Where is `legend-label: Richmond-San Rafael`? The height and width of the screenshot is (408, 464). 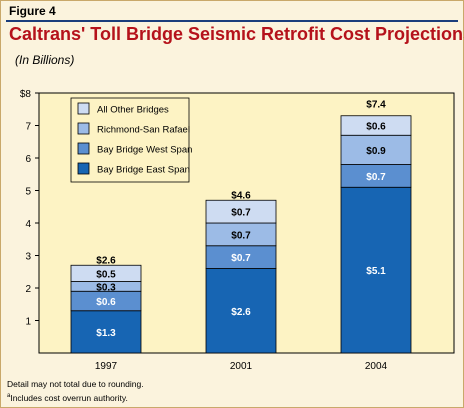 legend-label: Richmond-San Rafael is located at coordinates (143, 130).